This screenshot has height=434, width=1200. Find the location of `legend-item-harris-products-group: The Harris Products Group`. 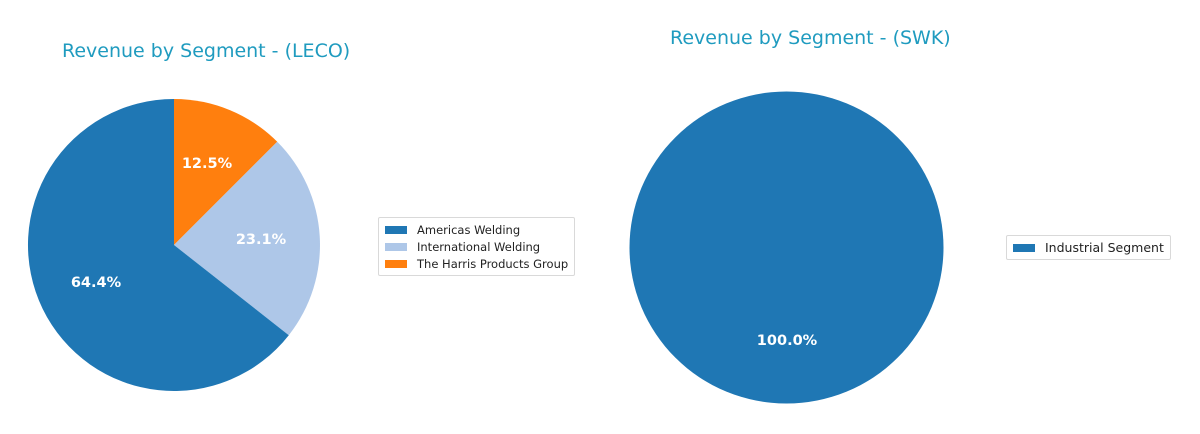

legend-item-harris-products-group: The Harris Products Group is located at coordinates (476, 263).